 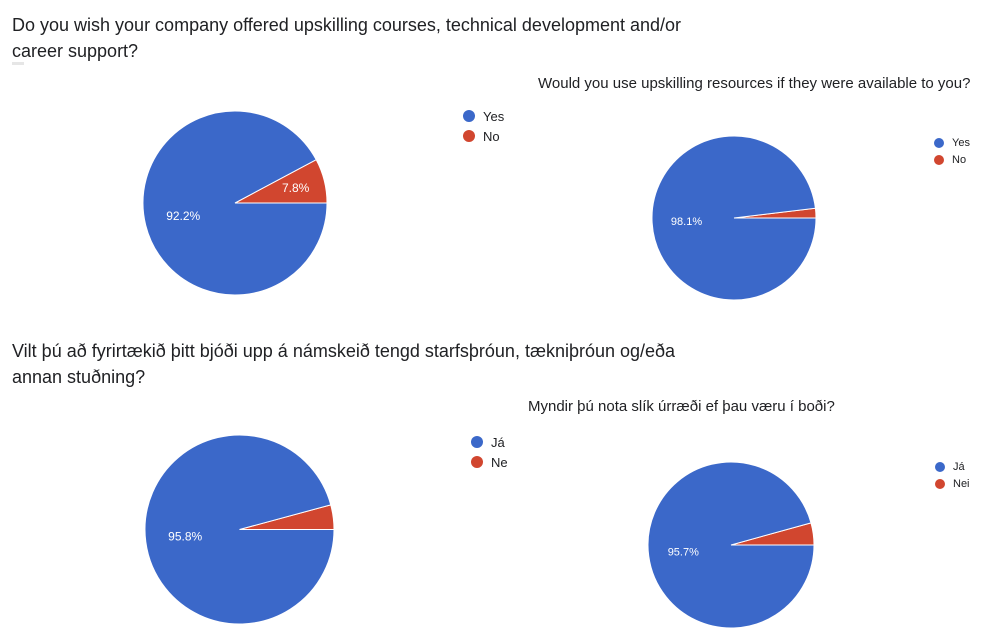 I want to click on chart-1-legend: Yes No, so click(x=483, y=126).